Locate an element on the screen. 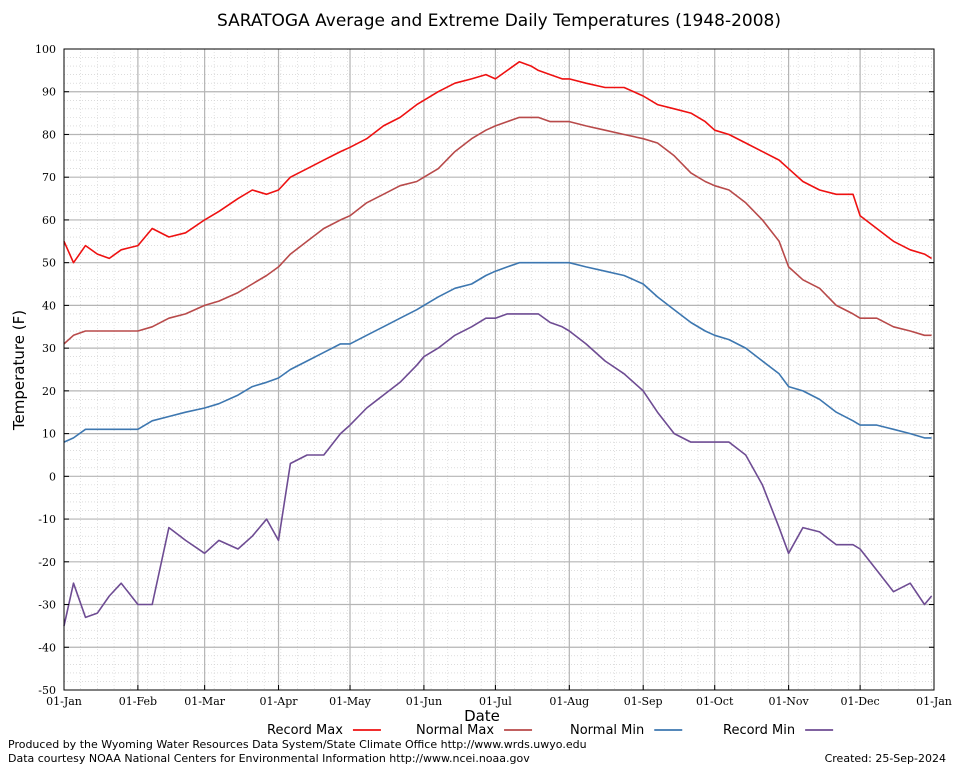 The image size is (954, 768). y-tick-label: 100 is located at coordinates (45, 49).